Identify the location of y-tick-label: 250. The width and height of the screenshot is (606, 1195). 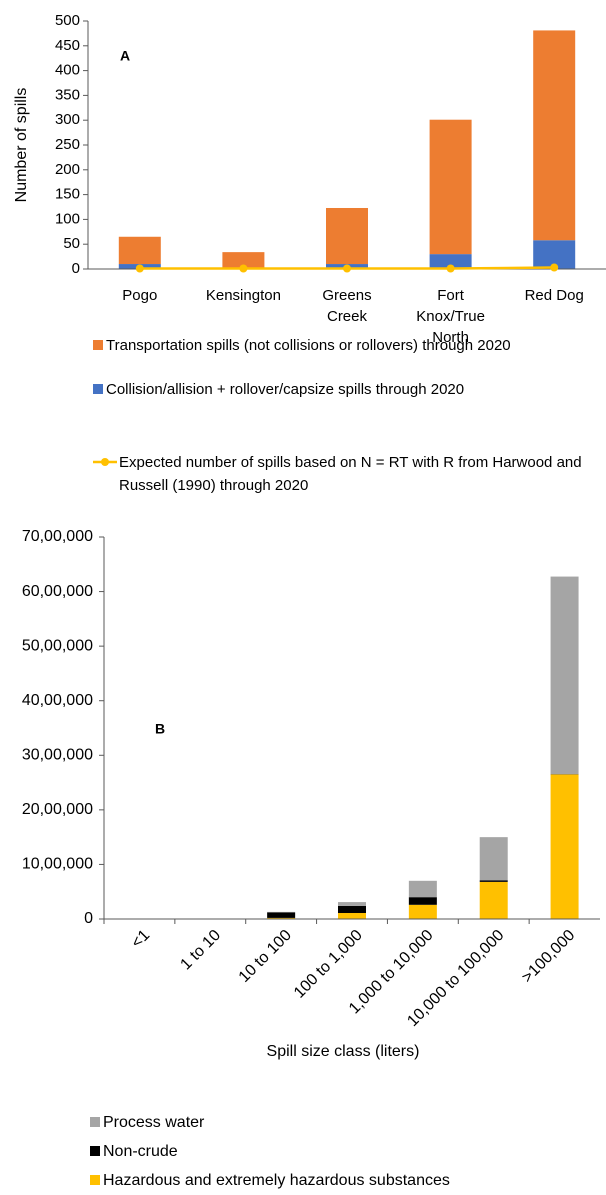
(67, 144).